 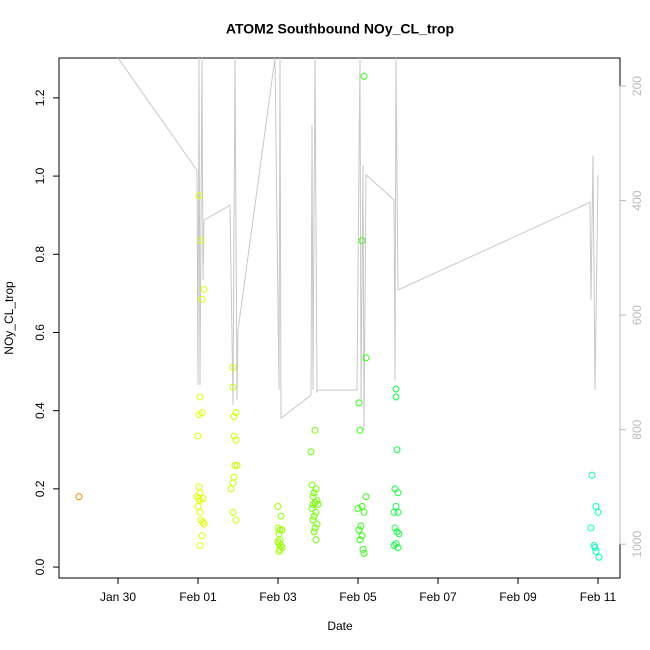 I want to click on x-tick-label: Feb 07, so click(x=438, y=597).